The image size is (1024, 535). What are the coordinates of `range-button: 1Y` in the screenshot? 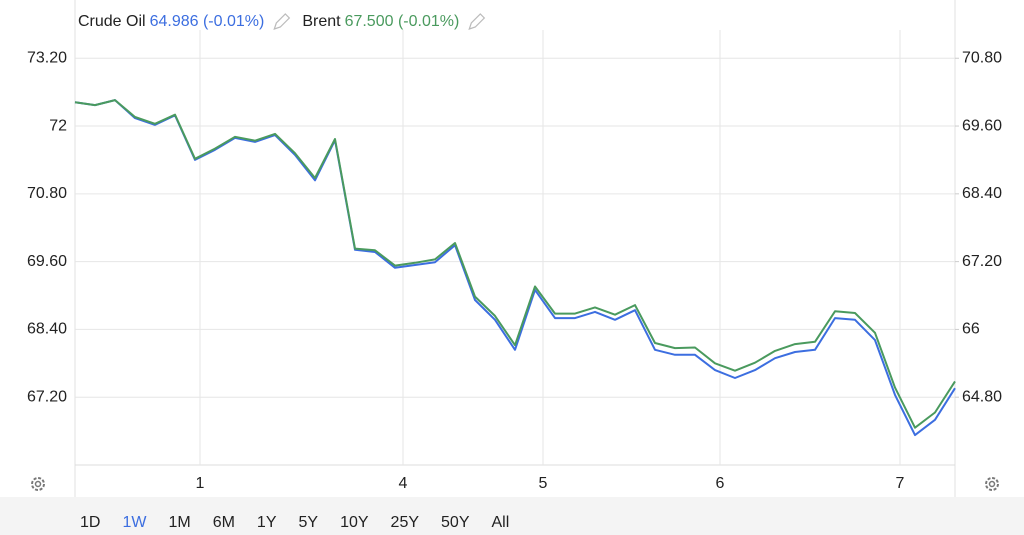 It's located at (267, 522).